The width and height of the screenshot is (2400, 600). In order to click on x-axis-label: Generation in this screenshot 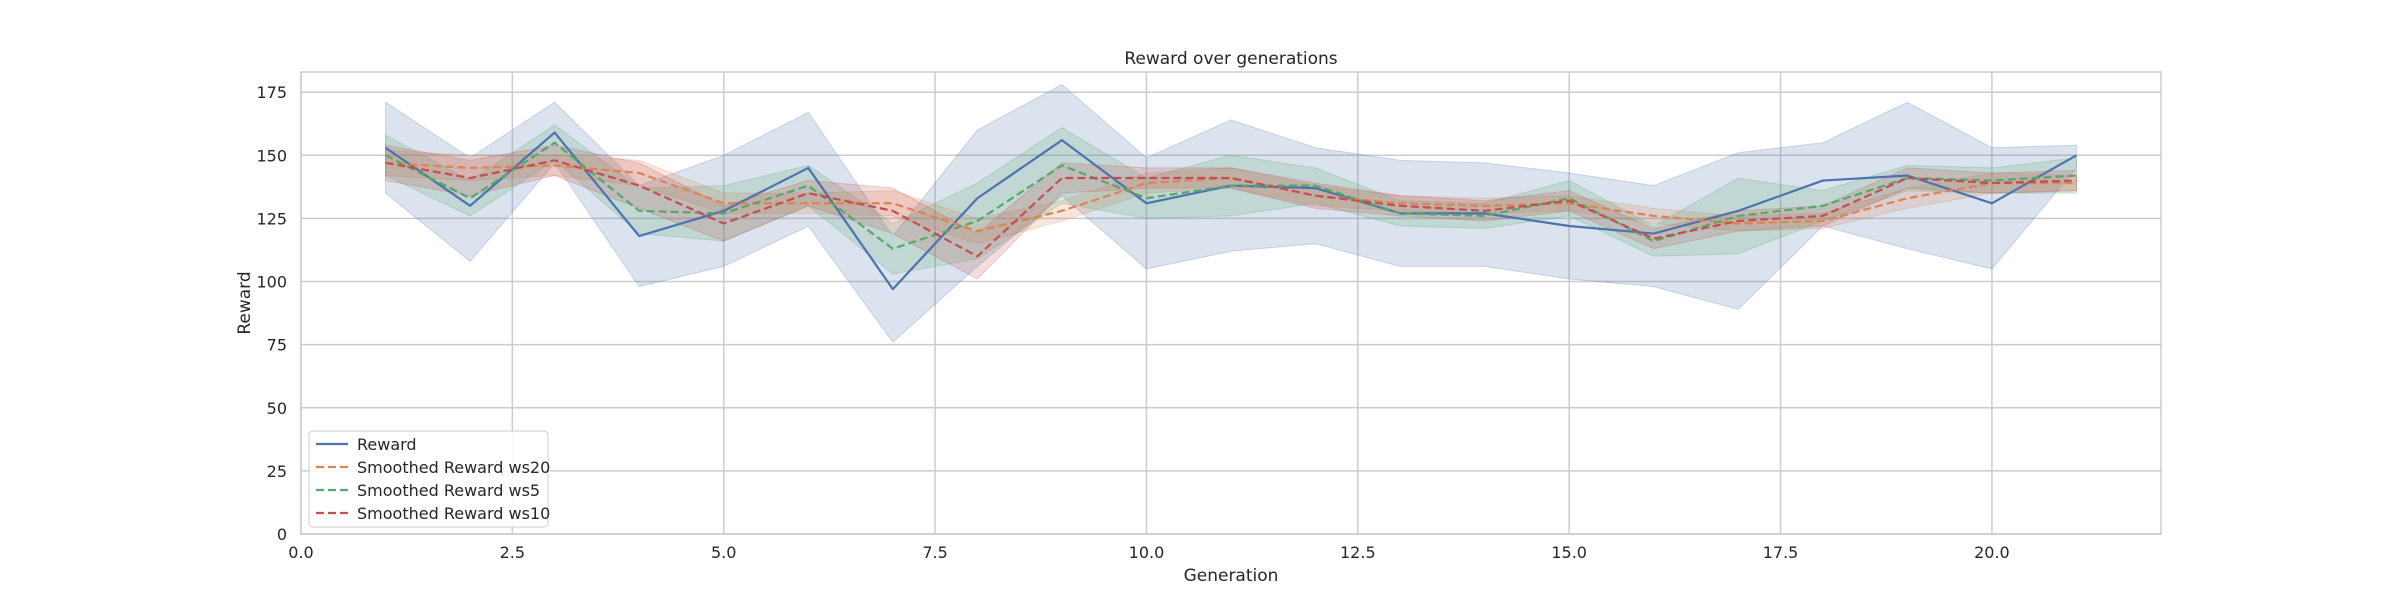, I will do `click(1231, 576)`.